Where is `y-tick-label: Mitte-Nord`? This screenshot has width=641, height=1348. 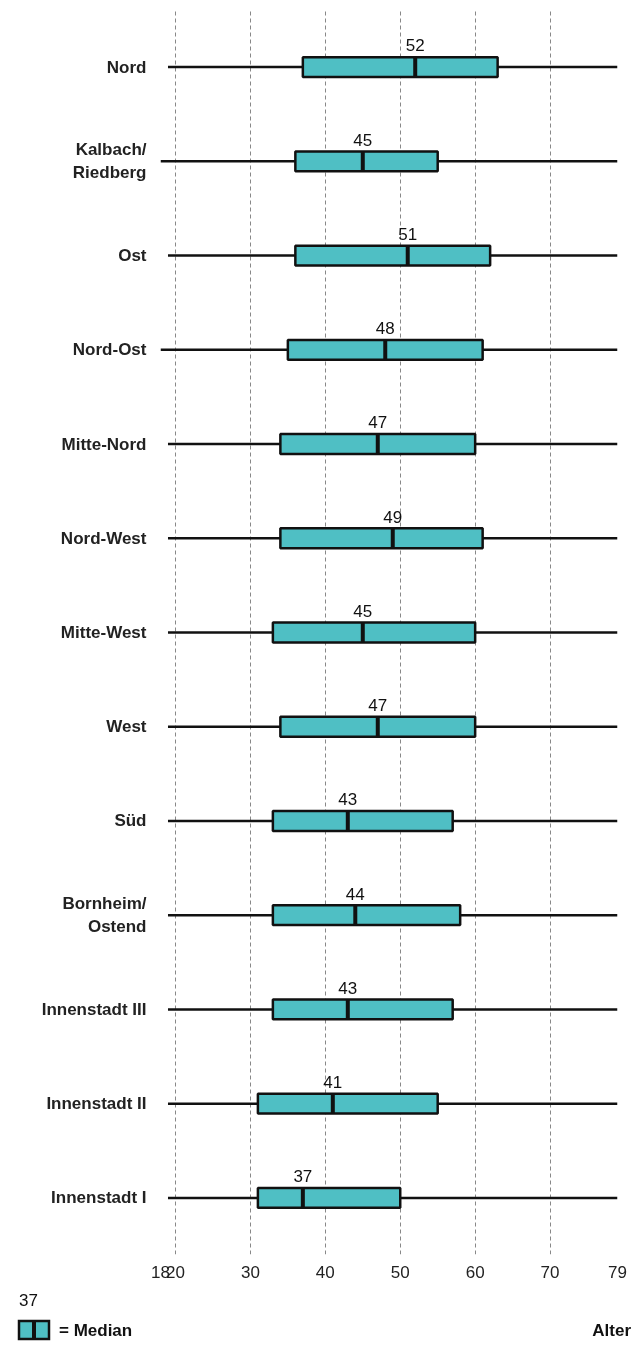 y-tick-label: Mitte-Nord is located at coordinates (104, 444).